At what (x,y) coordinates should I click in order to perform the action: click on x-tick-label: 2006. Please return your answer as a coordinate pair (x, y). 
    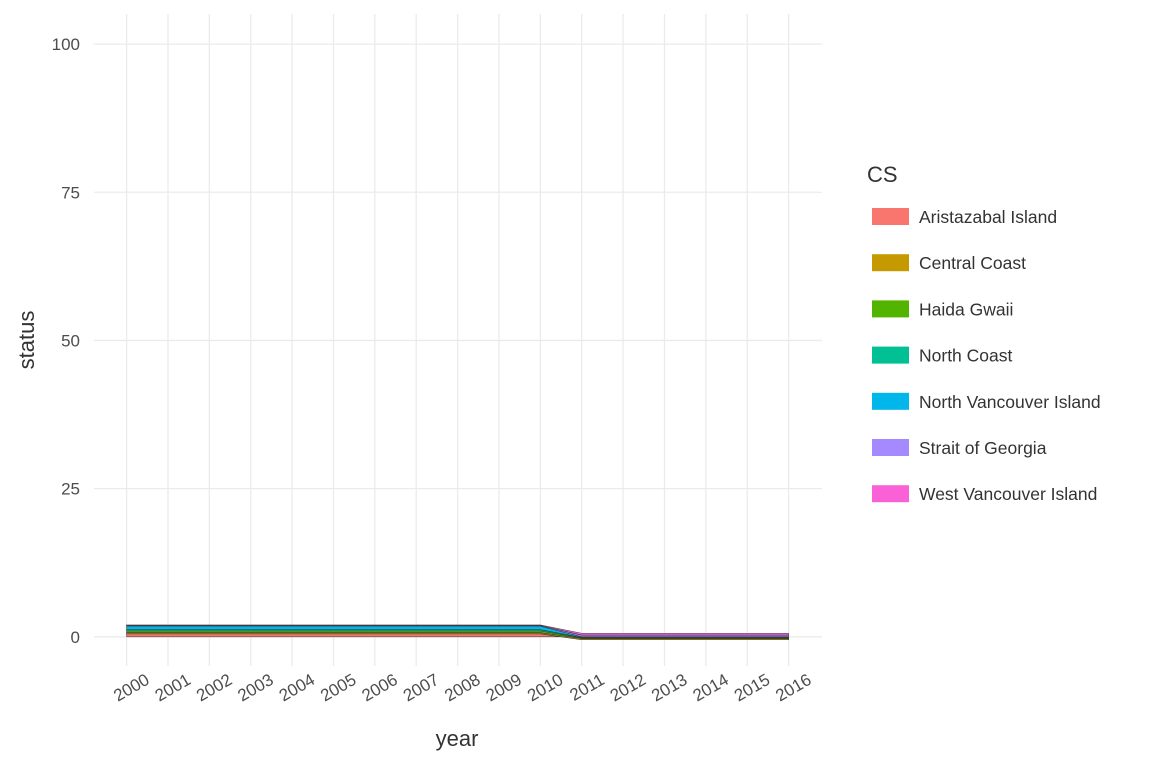
    Looking at the image, I should click on (380, 687).